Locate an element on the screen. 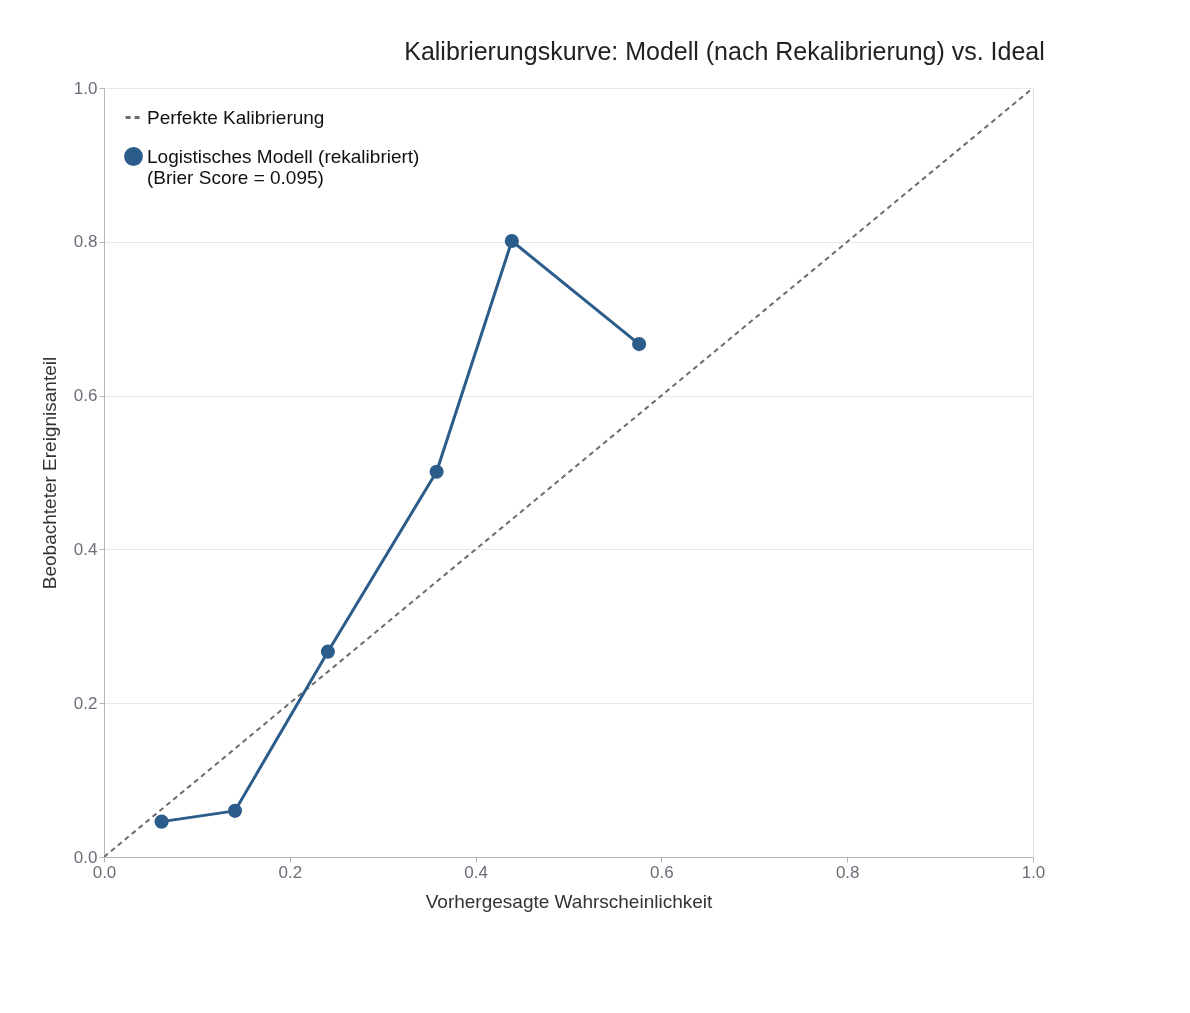 This screenshot has height=1013, width=1190. x-tick-label: 0.8 is located at coordinates (847, 872).